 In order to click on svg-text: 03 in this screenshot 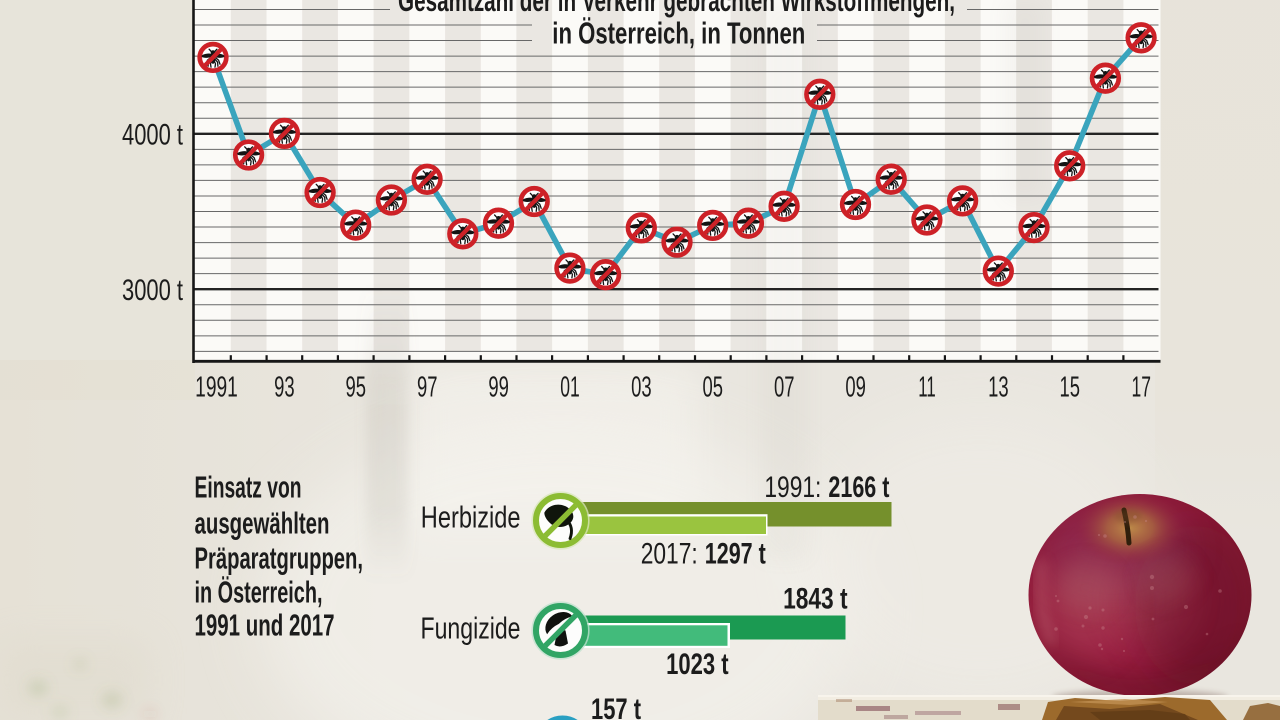, I will do `click(641, 388)`.